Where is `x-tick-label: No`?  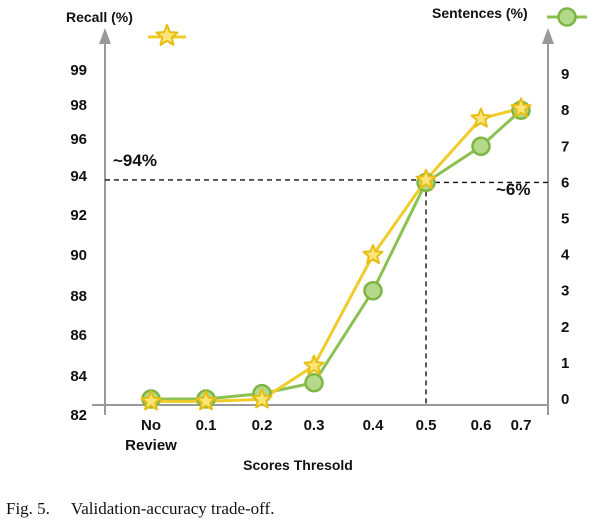 x-tick-label: No is located at coordinates (151, 425).